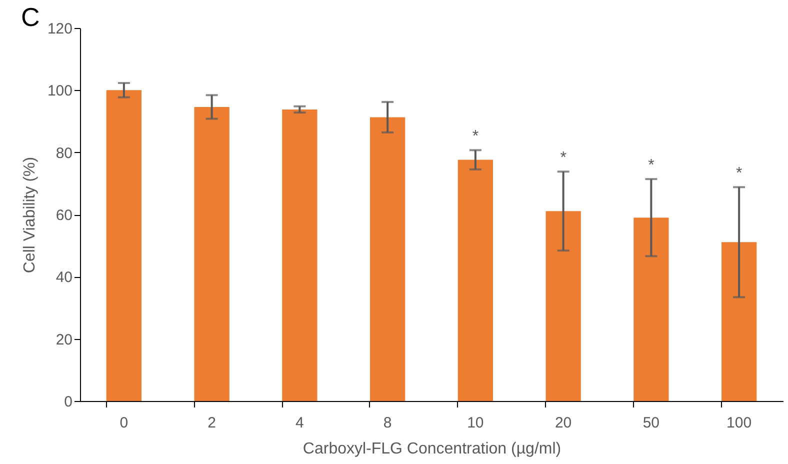 The height and width of the screenshot is (464, 788). What do you see at coordinates (64, 215) in the screenshot?
I see `y-tick-label: 60` at bounding box center [64, 215].